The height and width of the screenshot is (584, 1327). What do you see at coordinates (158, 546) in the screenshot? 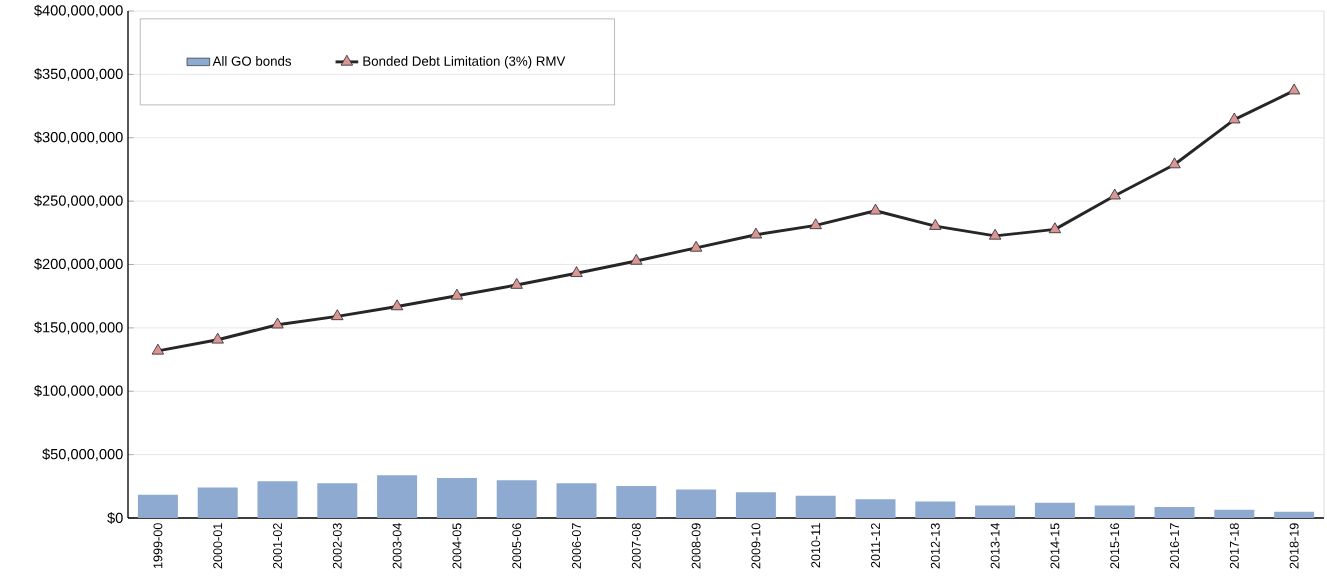
I see `x-tick-label: 1999-00` at bounding box center [158, 546].